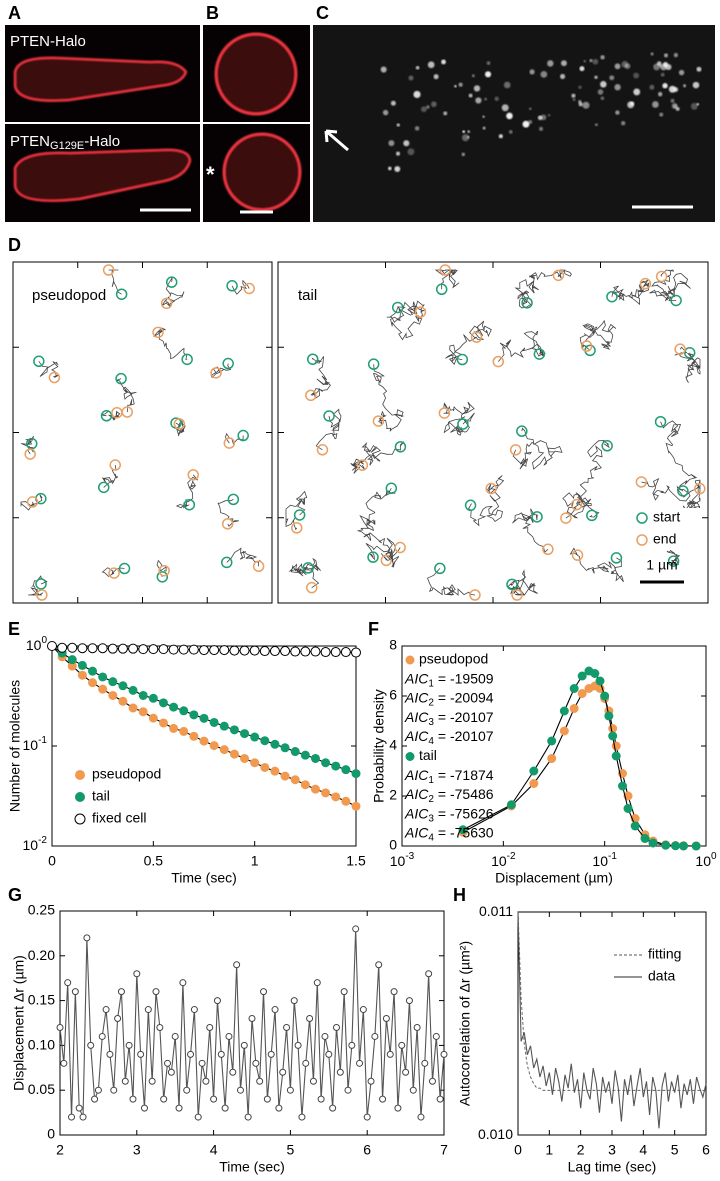 The width and height of the screenshot is (720, 1181). Describe the element at coordinates (35, 744) in the screenshot. I see `y-tick-label: 10-1` at that location.